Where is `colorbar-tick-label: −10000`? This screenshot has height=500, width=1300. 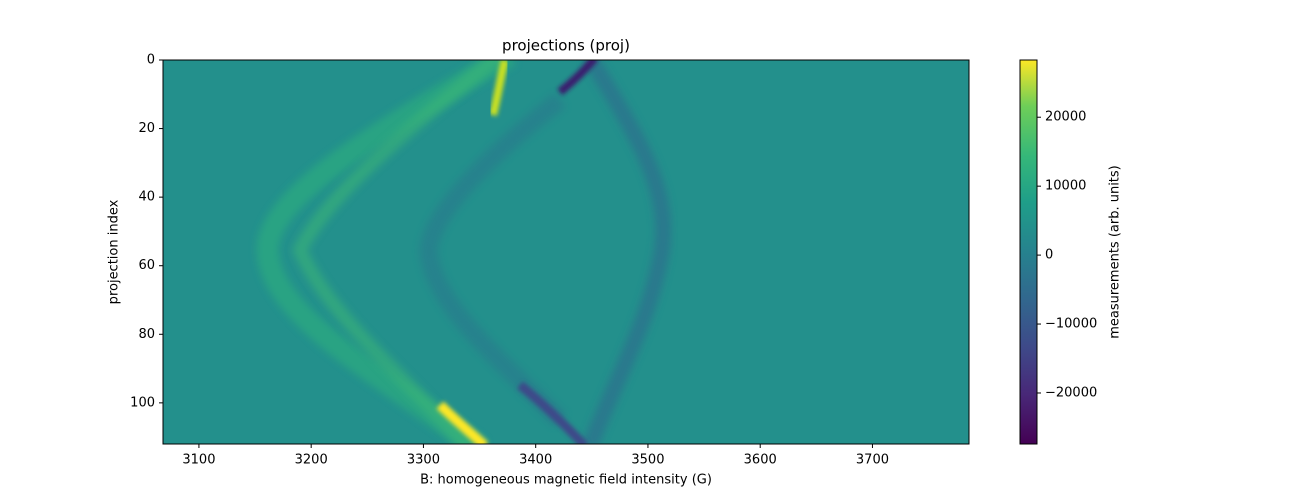
colorbar-tick-label: −10000 is located at coordinates (1071, 324).